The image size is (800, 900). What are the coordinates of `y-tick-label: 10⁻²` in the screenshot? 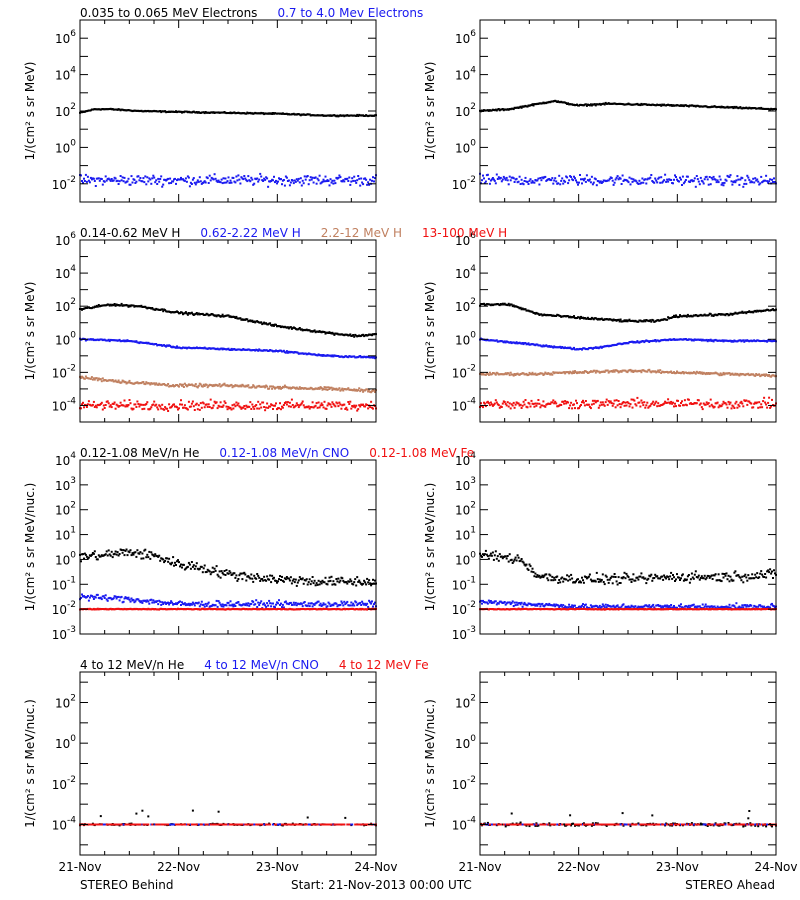 It's located at (464, 183).